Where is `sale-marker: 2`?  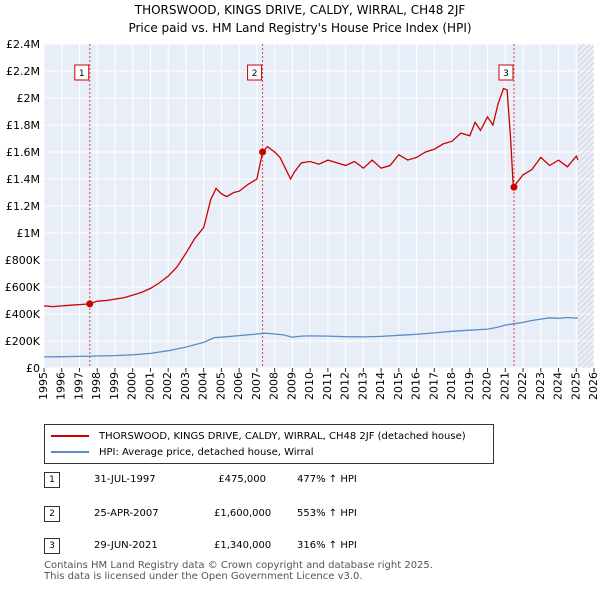 sale-marker: 2 is located at coordinates (52, 514).